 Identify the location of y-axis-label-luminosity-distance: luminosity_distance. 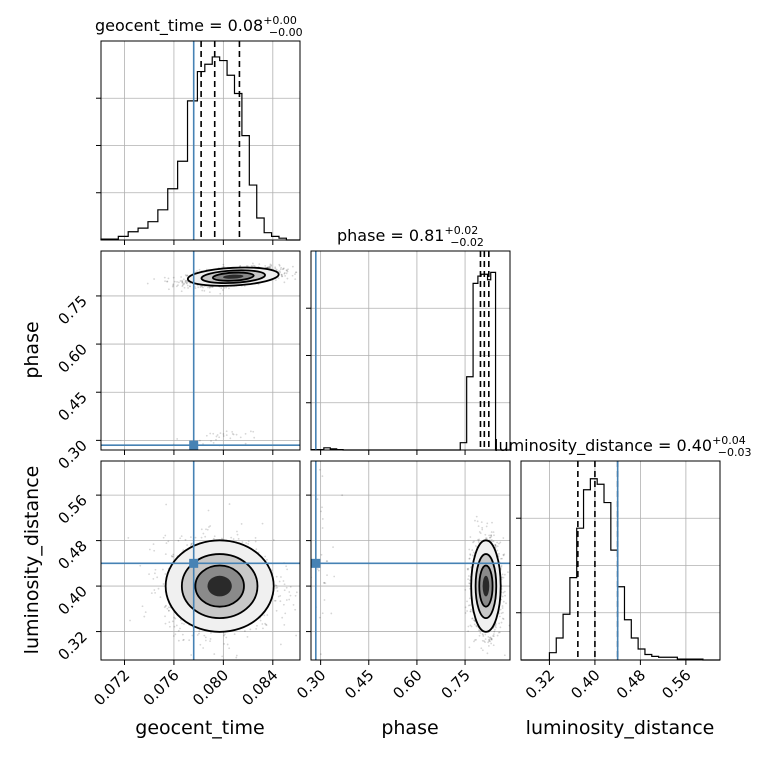
(32, 560).